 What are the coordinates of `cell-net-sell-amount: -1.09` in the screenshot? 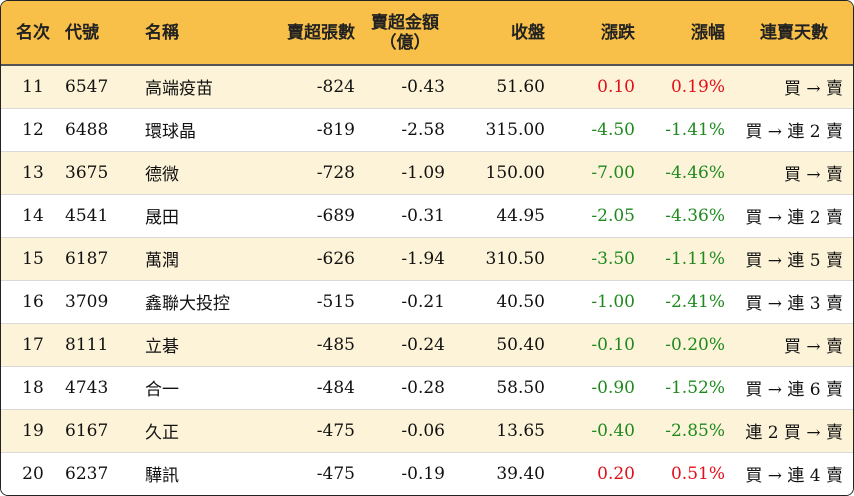 It's located at (405, 173).